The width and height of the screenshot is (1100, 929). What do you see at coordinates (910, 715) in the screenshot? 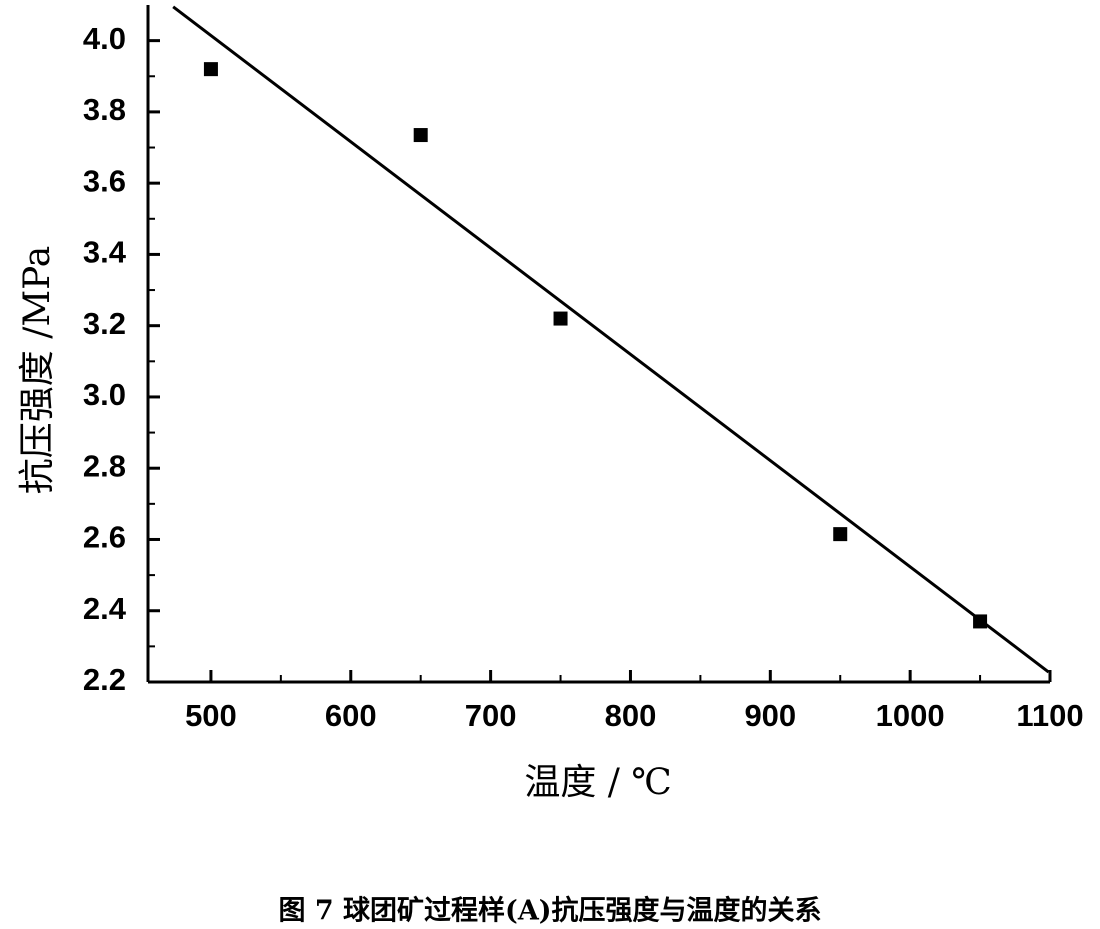
I see `x-tick-label: 1000` at bounding box center [910, 715].